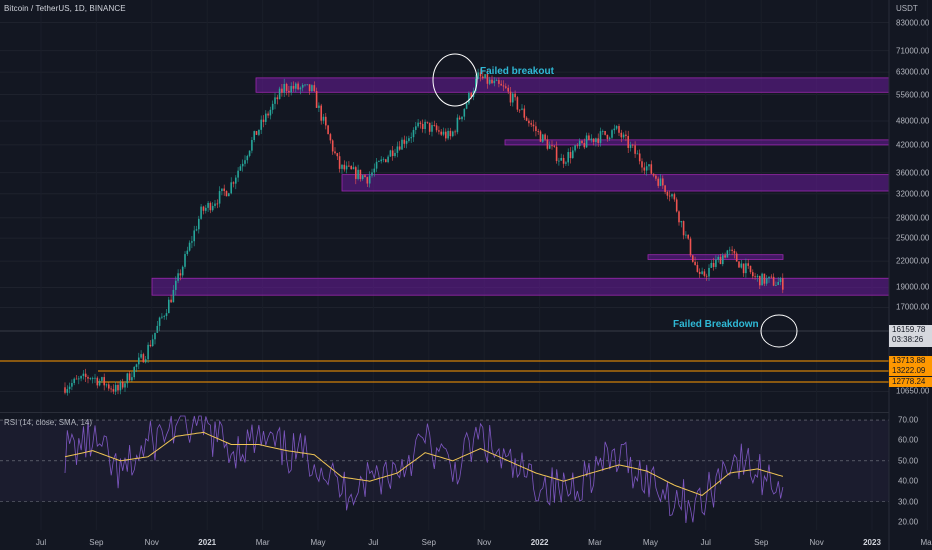 This screenshot has width=932, height=550. What do you see at coordinates (913, 307) in the screenshot?
I see `price-tick-label: 17000.00` at bounding box center [913, 307].